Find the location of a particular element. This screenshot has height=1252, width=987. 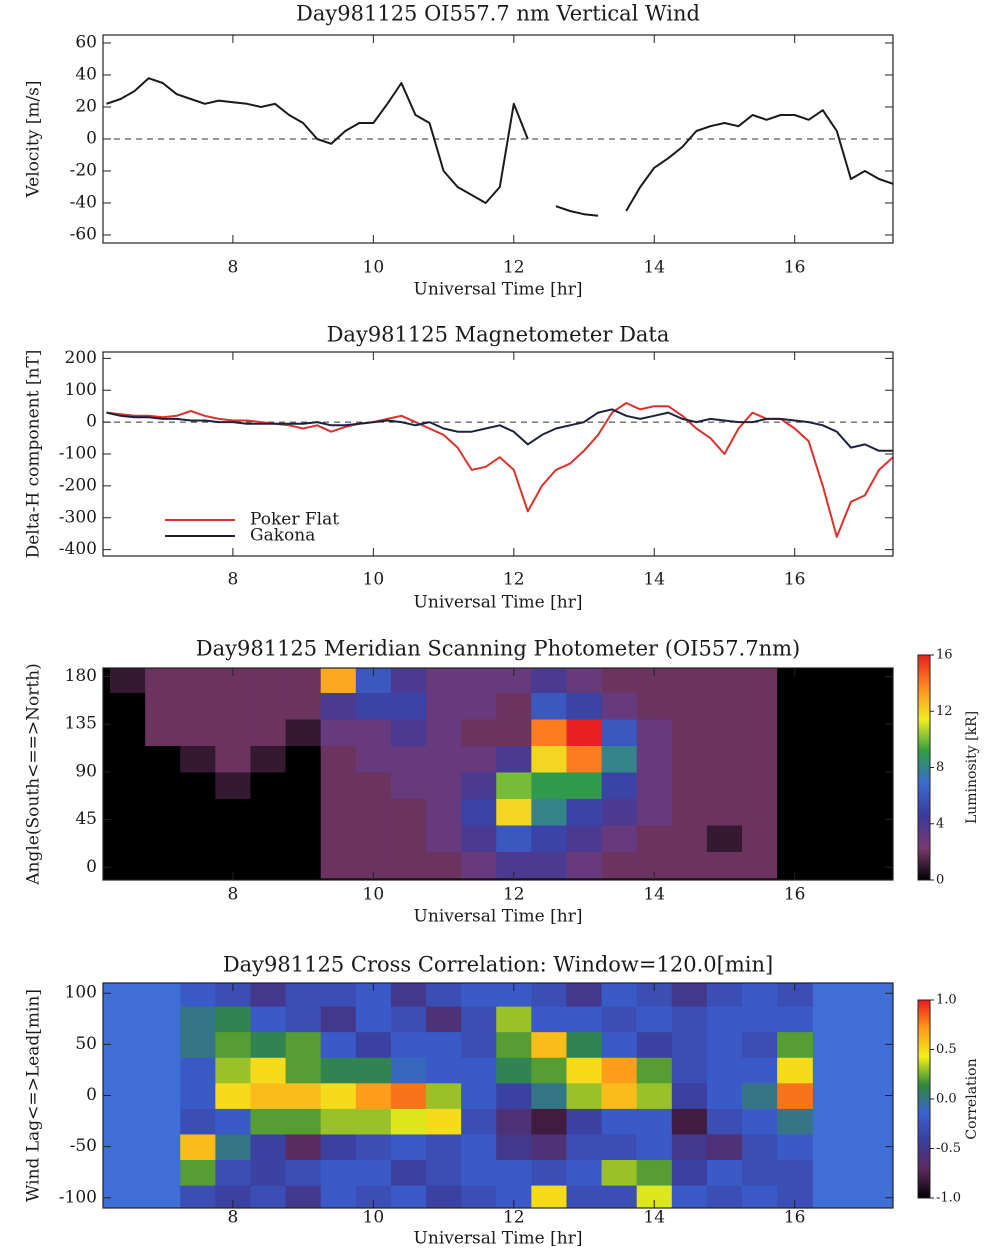

legend-label: Gakona is located at coordinates (282, 536).